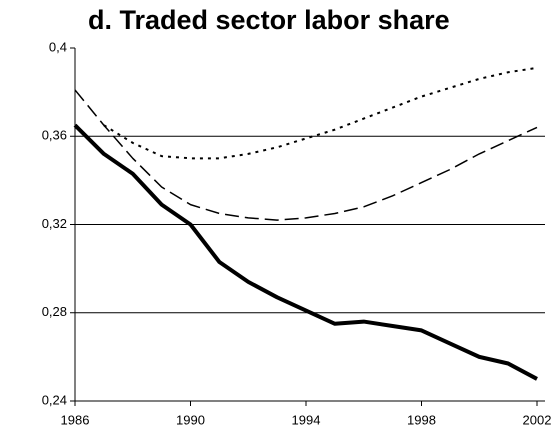 The height and width of the screenshot is (439, 558). Describe the element at coordinates (190, 419) in the screenshot. I see `x-tick-label: 1990` at that location.